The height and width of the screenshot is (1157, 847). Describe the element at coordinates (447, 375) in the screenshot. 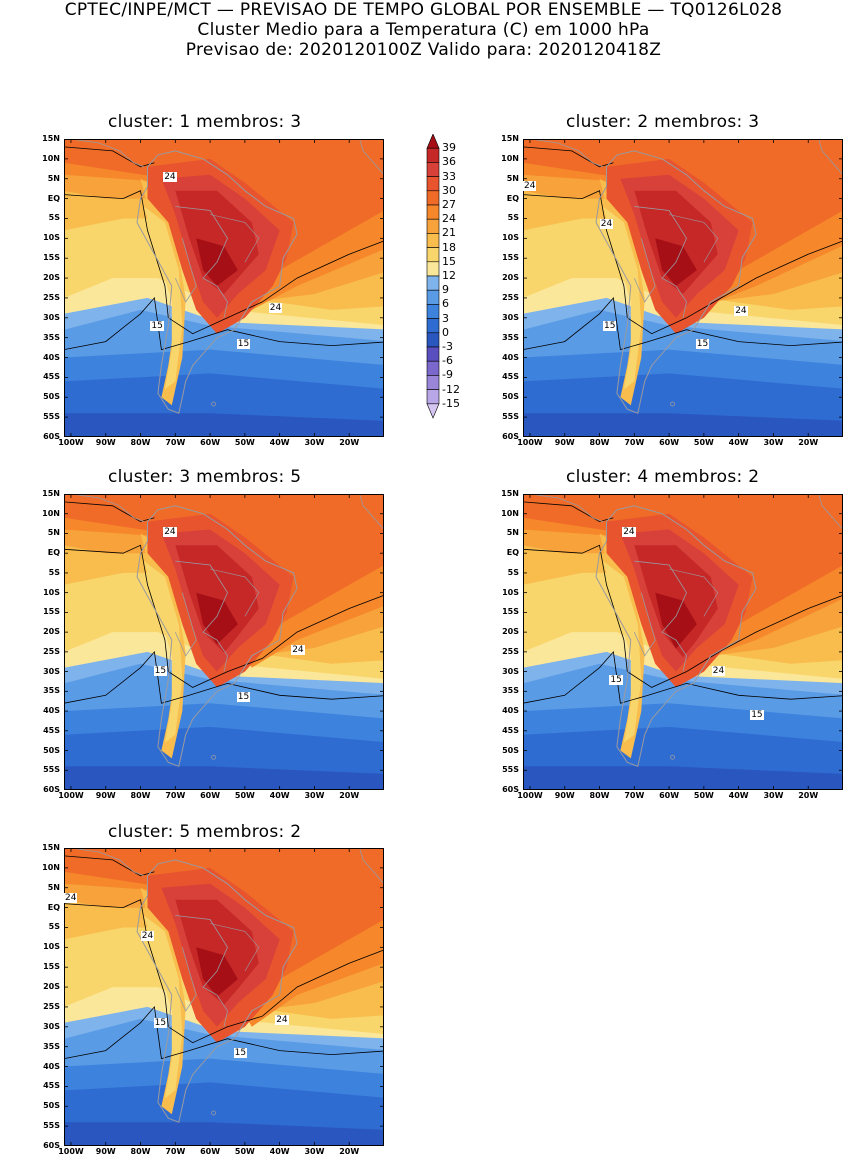

I see `colorbar-level-label: -9` at that location.